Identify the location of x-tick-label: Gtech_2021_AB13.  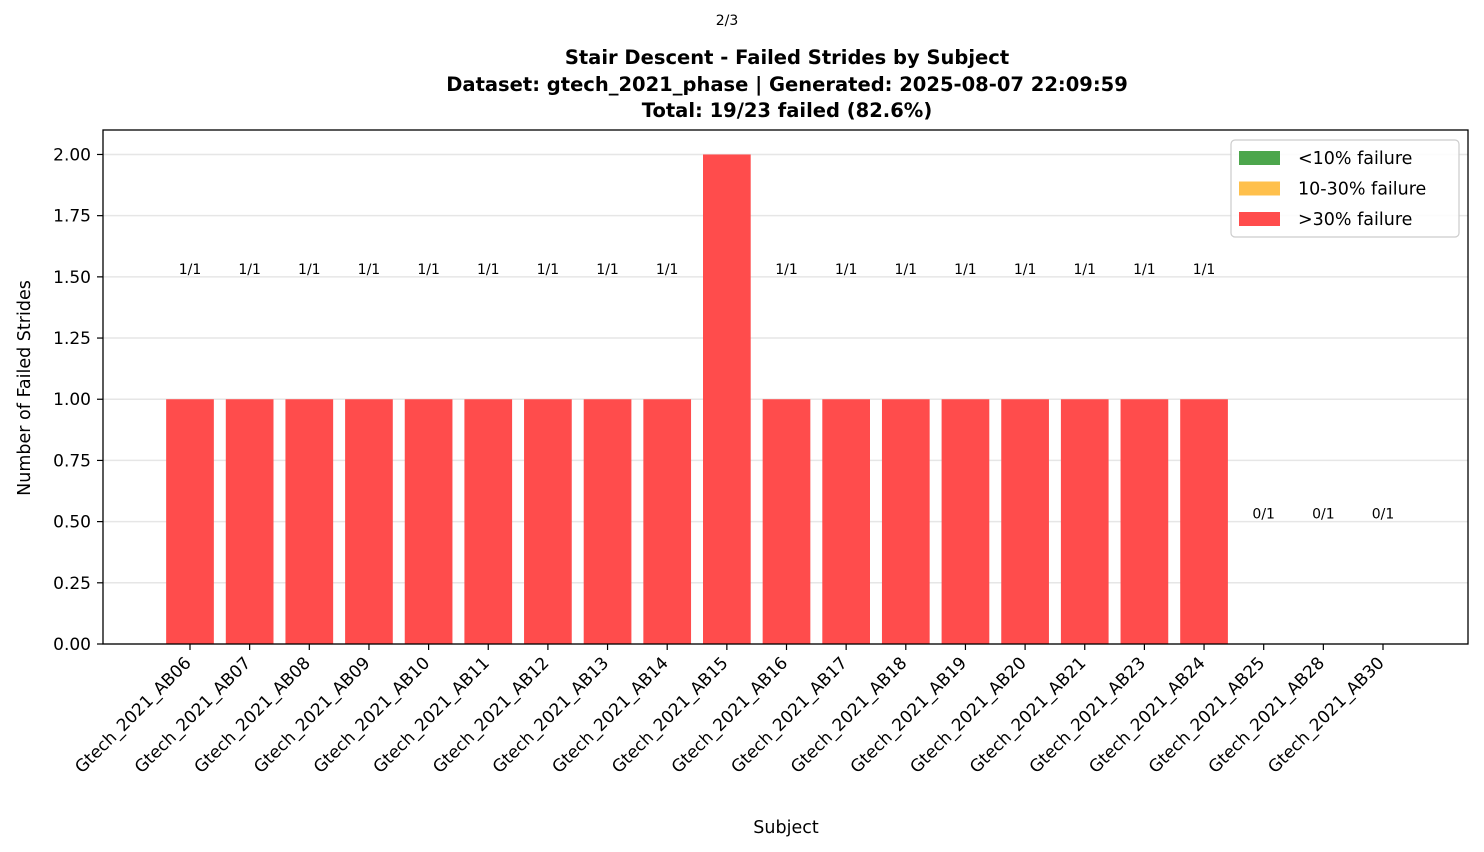
(551, 715).